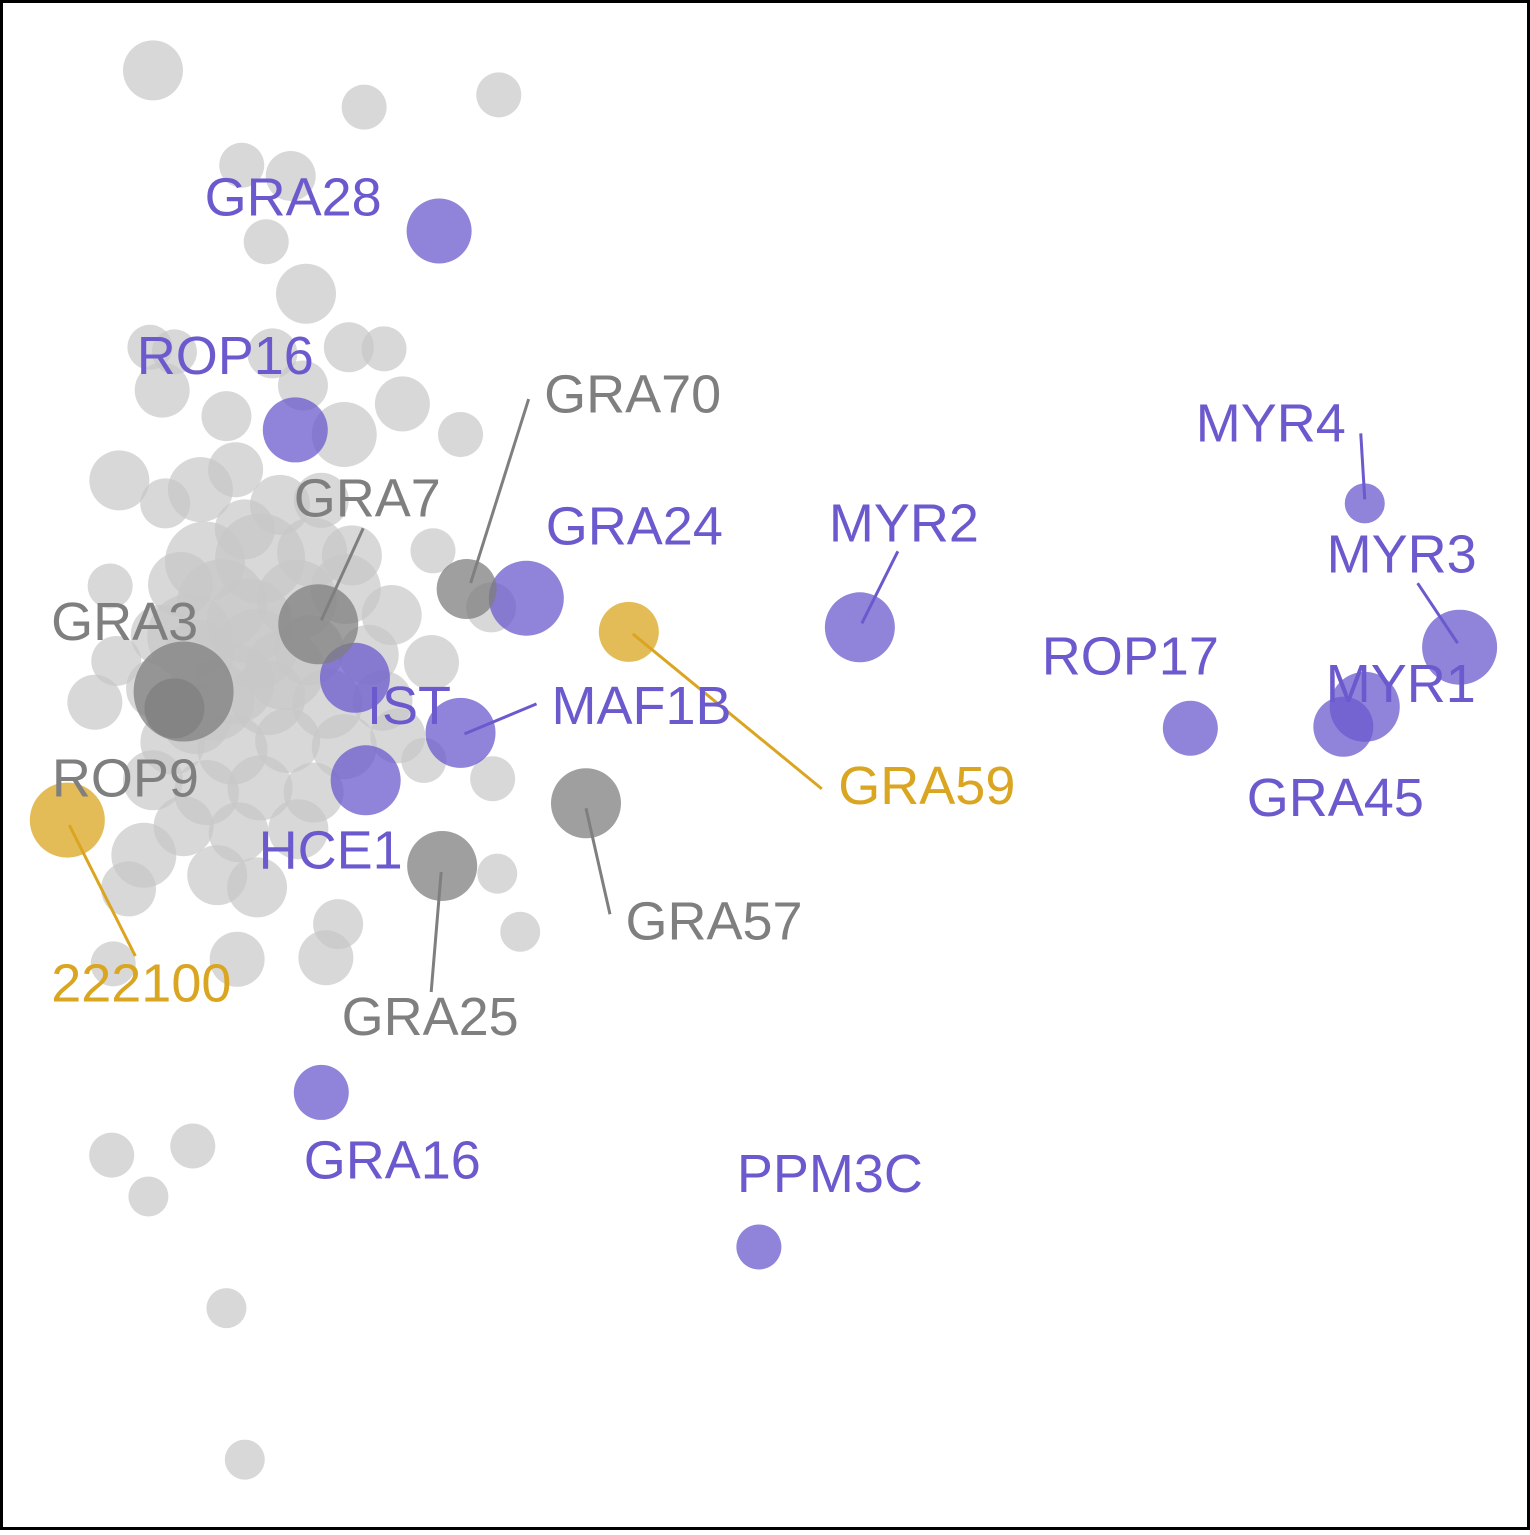 This screenshot has height=1535, width=1530. I want to click on highlight-point-gra16, so click(321, 1092).